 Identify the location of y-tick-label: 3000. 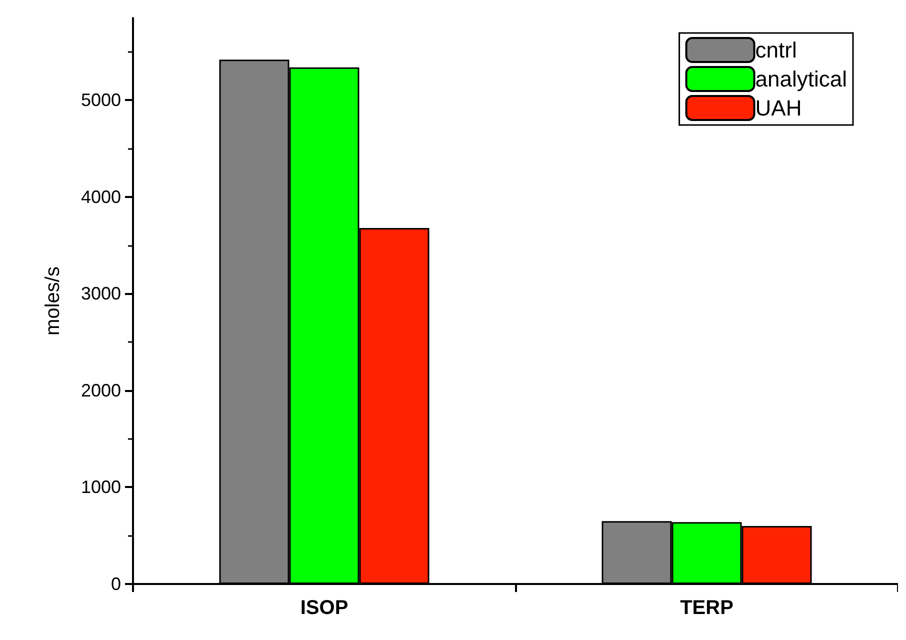
(100, 294).